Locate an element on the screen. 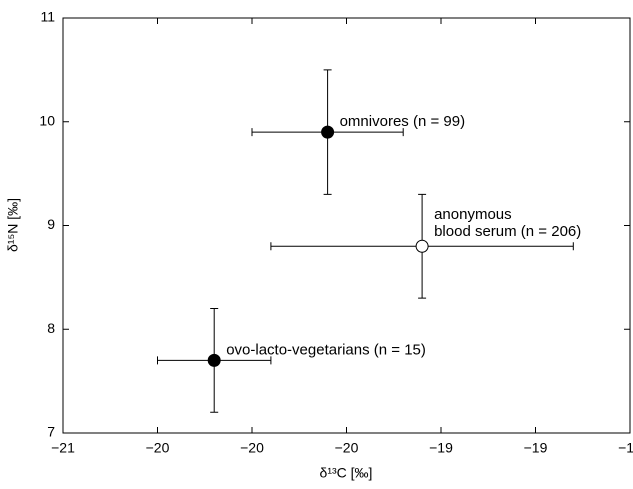 The image size is (633, 489). y-tick-label: 7 is located at coordinates (51, 432).